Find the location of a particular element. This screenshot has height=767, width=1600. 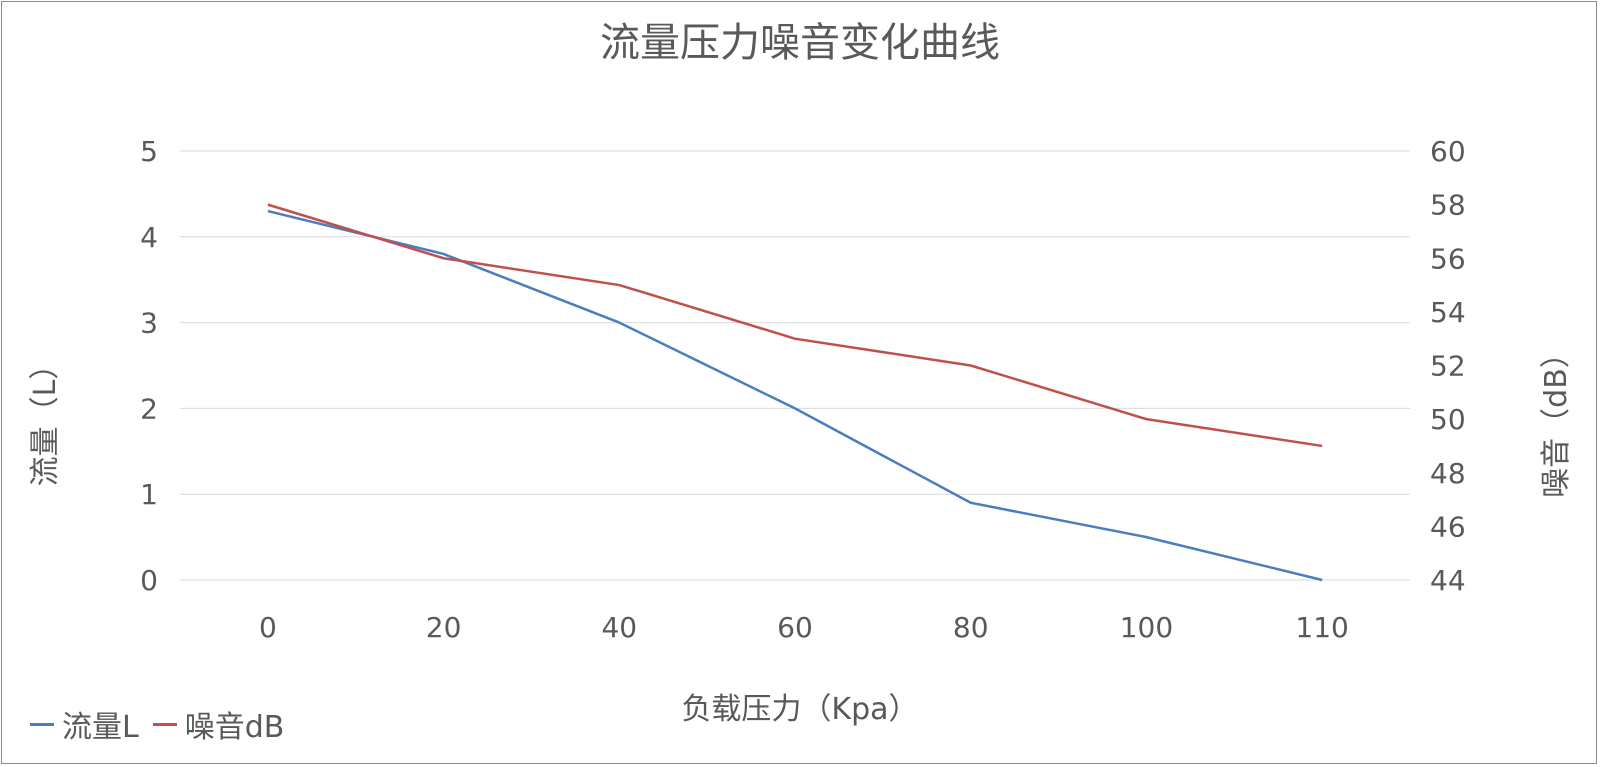

y-right-tick-label: 54 is located at coordinates (1448, 312).